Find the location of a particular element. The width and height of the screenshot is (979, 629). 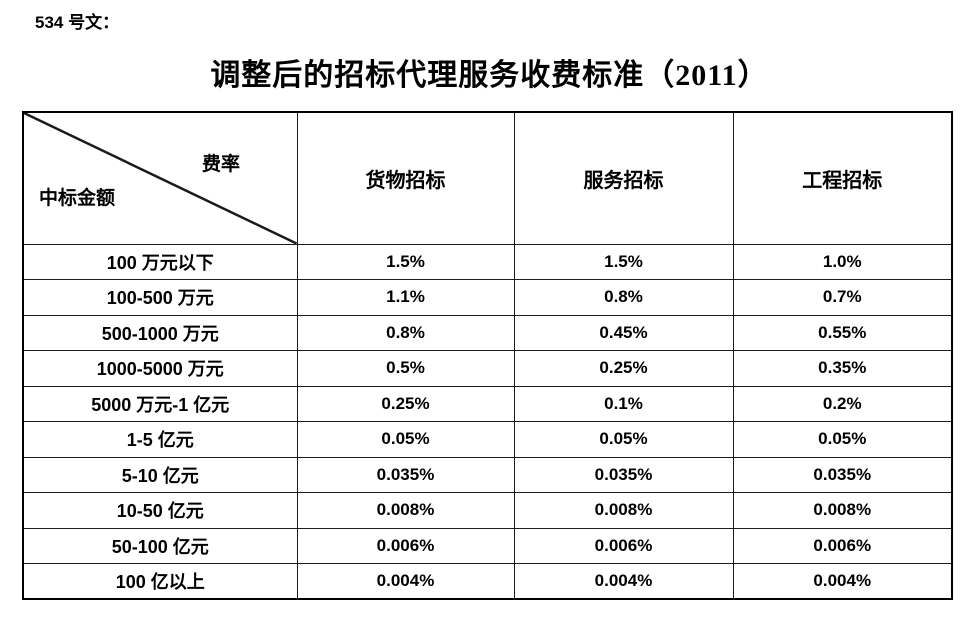

corner-header-cell: 费率 中标金额 is located at coordinates (160, 178).